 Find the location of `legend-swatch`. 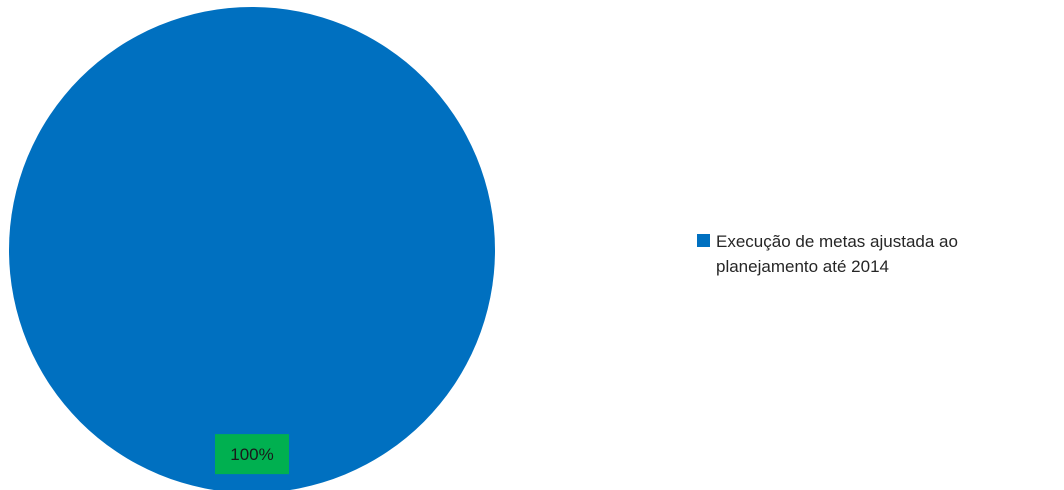

legend-swatch is located at coordinates (703, 240).